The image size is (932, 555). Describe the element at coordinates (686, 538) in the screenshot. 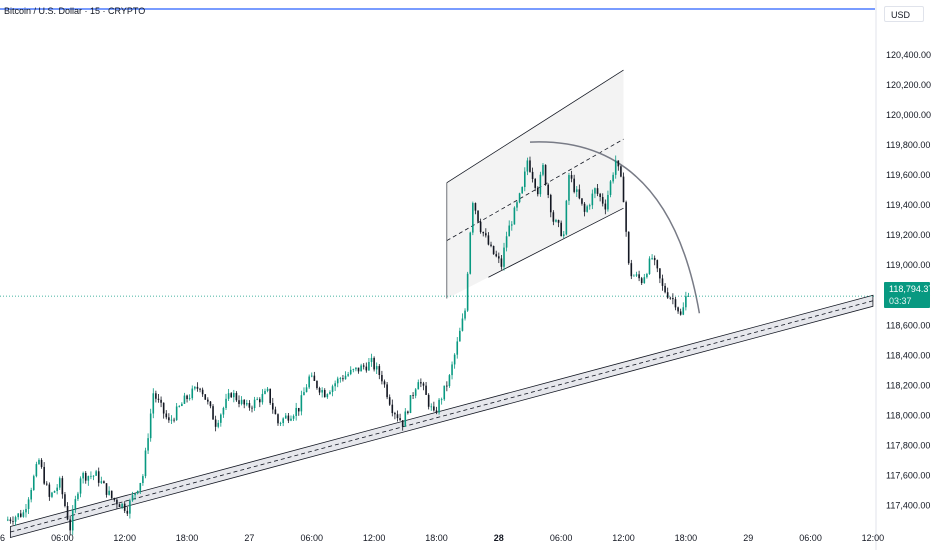

I see `x-tick-label: 18:00` at that location.